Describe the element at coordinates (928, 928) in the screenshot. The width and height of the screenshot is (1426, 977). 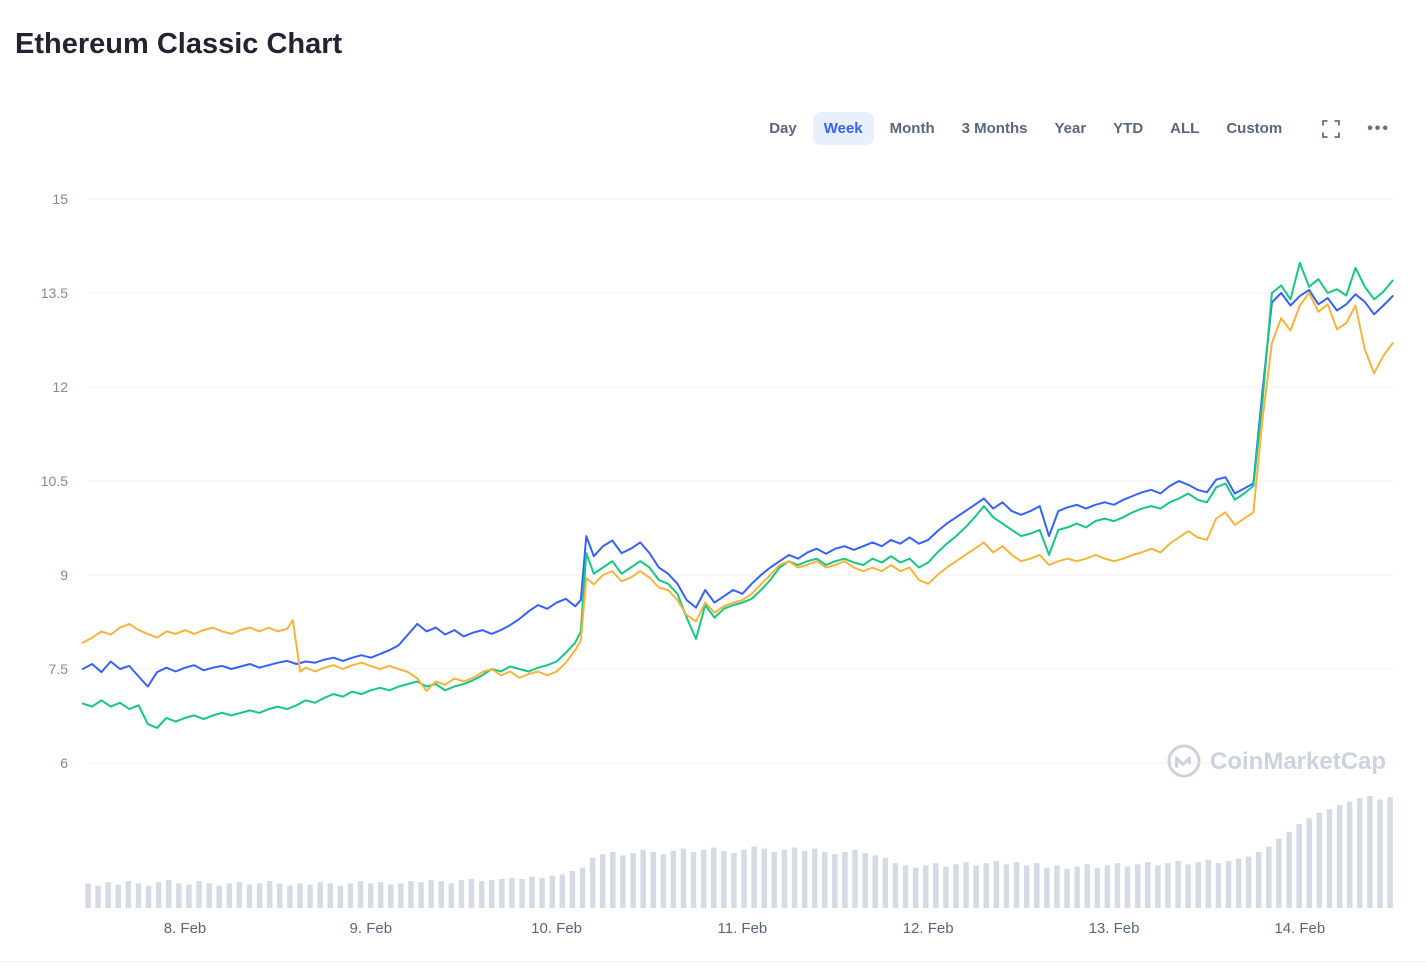
I see `svg-text: 12. Feb` at that location.